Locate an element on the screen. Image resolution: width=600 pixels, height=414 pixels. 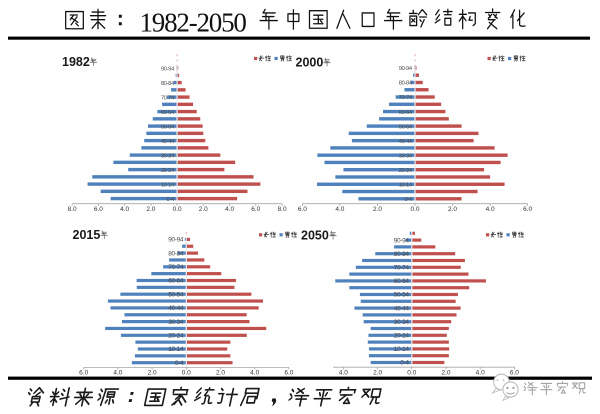
svg-text: 1982 is located at coordinates (76, 62).